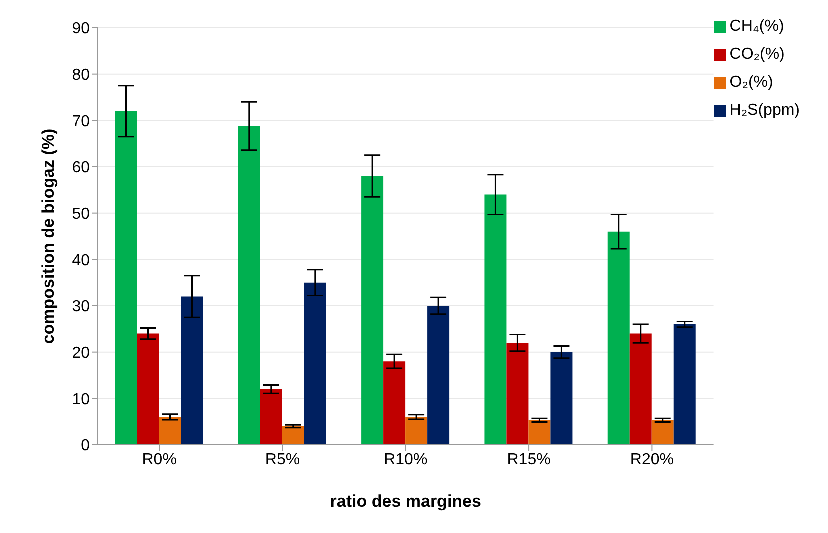 The width and height of the screenshot is (828, 533). I want to click on y-tick-label: 10, so click(81, 399).